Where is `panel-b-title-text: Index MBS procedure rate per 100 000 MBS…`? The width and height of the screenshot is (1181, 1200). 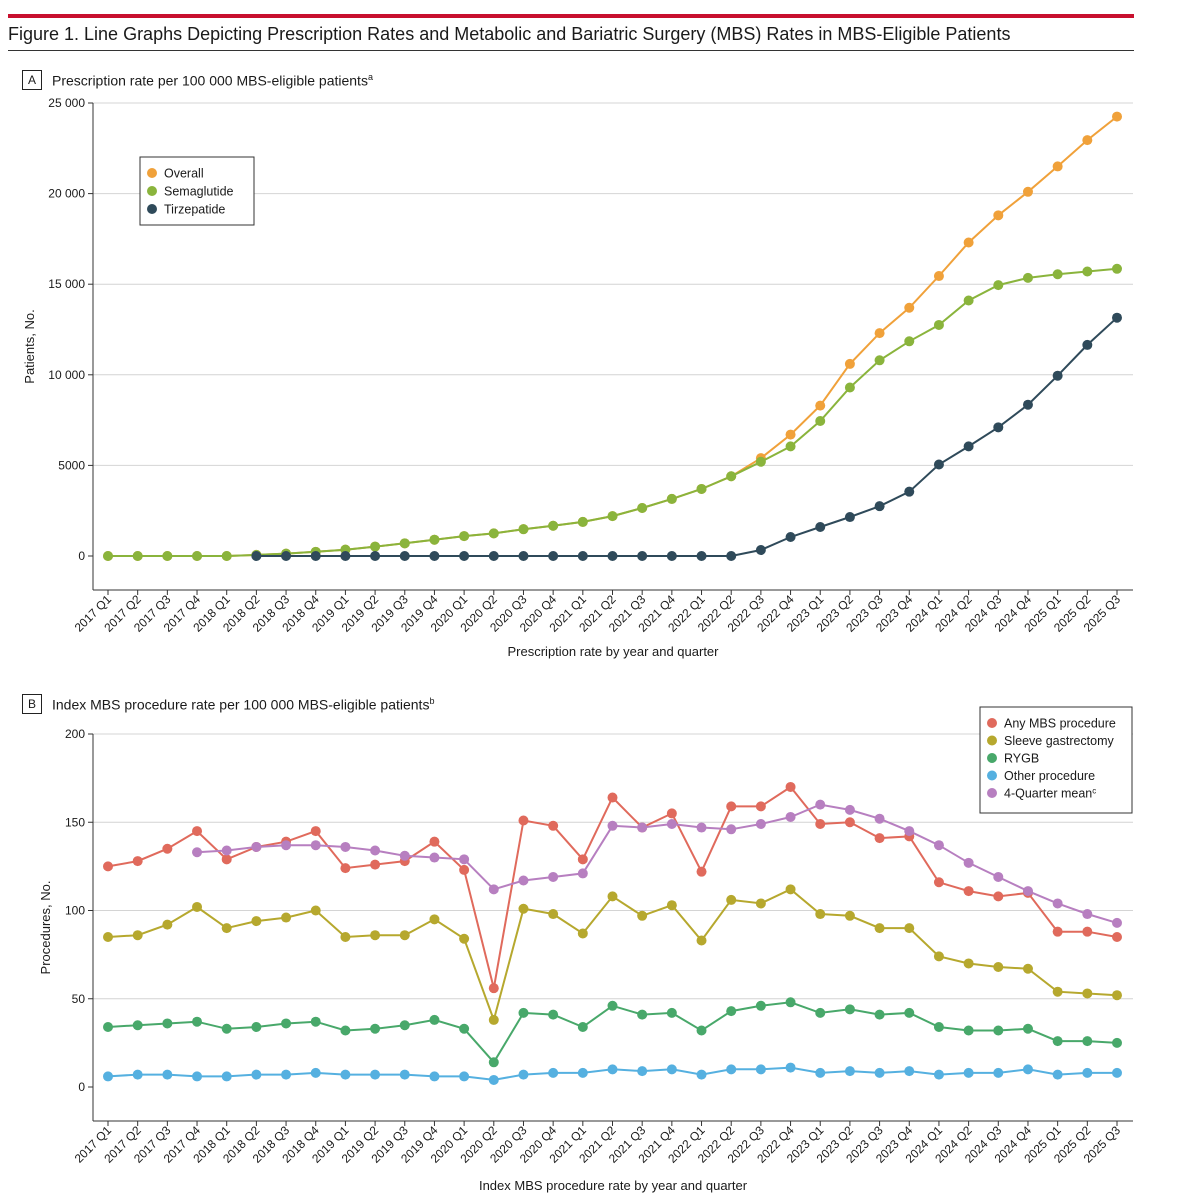 panel-b-title-text: Index MBS procedure rate per 100 000 MBS… is located at coordinates (241, 704).